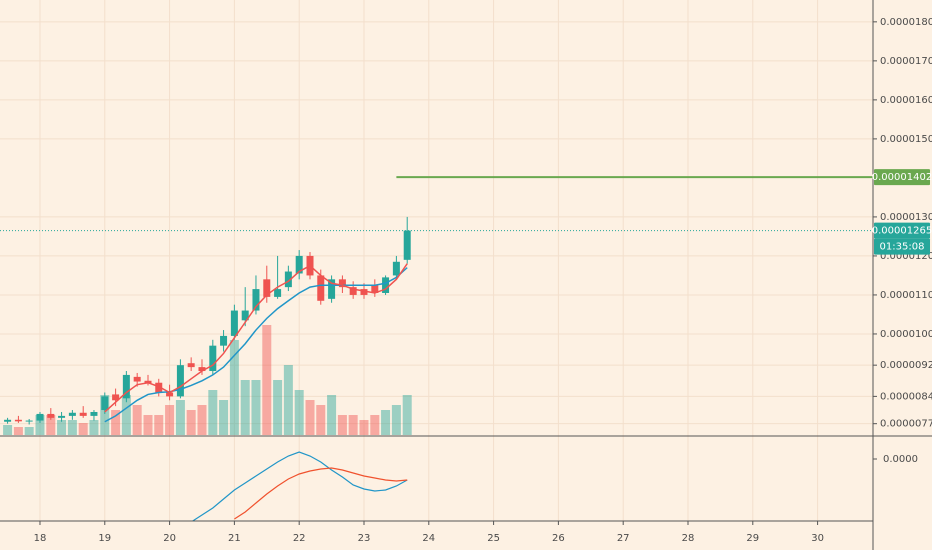 Image resolution: width=932 pixels, height=550 pixels. Describe the element at coordinates (558, 538) in the screenshot. I see `x-tick-label: 26` at that location.